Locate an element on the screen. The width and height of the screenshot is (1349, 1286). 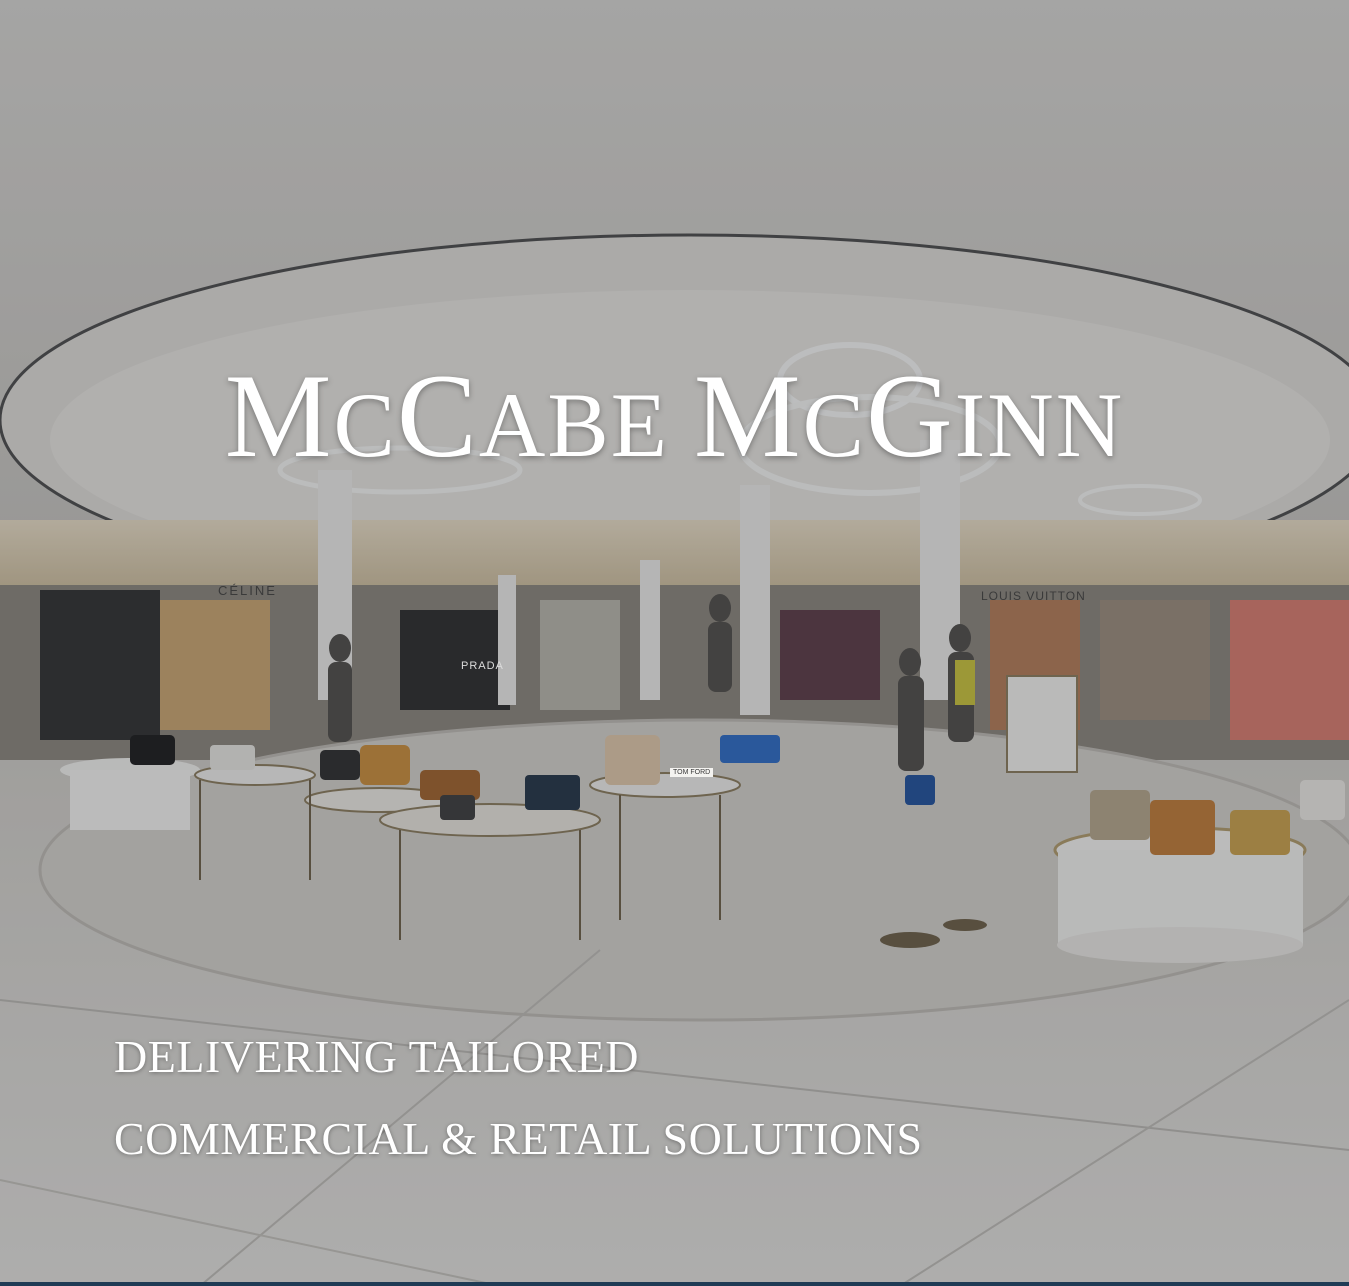
tagline-line-2: COMMERCIAL & RETAIL SOLUTIONS is located at coordinates (518, 1138).